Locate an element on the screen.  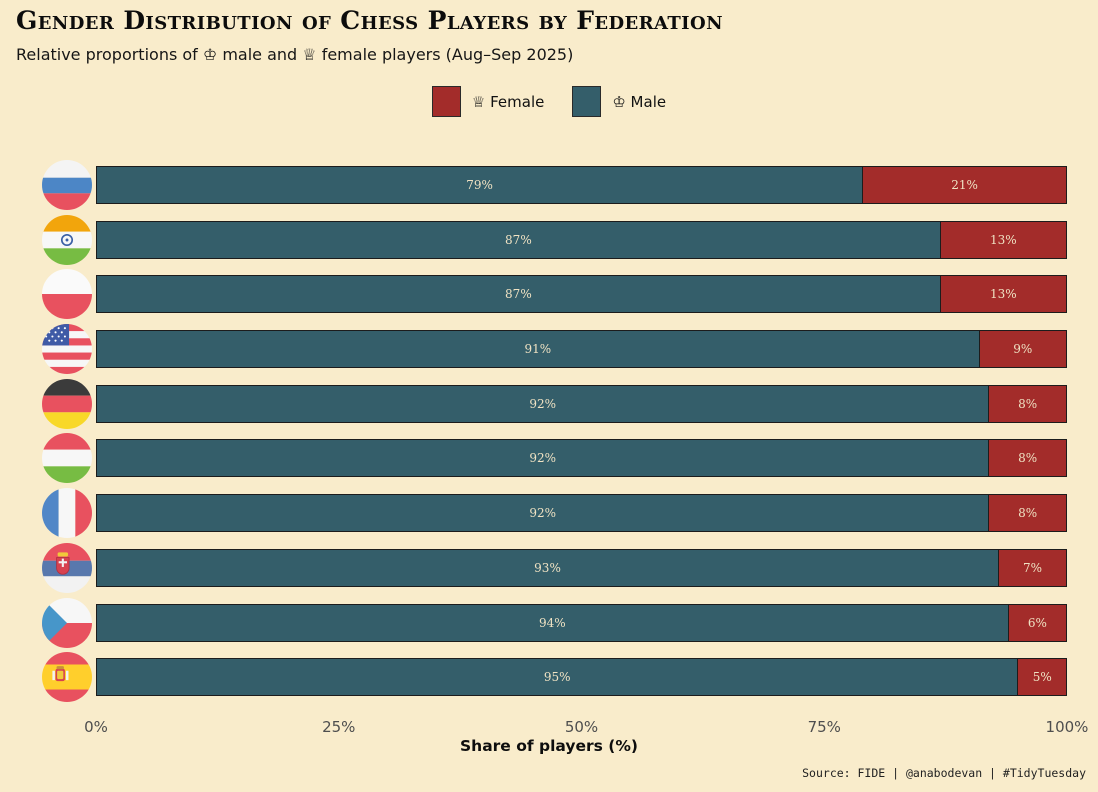
male-pct-label: 93% is located at coordinates (547, 567).